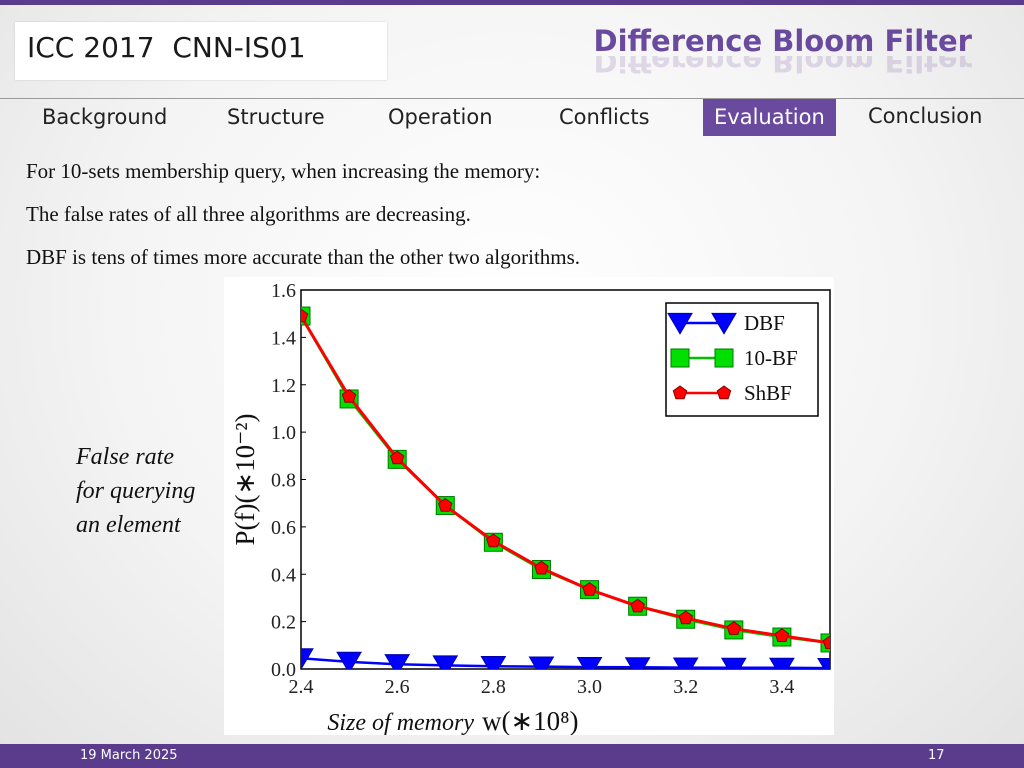 This screenshot has width=1024, height=768. Describe the element at coordinates (493, 687) in the screenshot. I see `x-tick-label: 2.8` at that location.